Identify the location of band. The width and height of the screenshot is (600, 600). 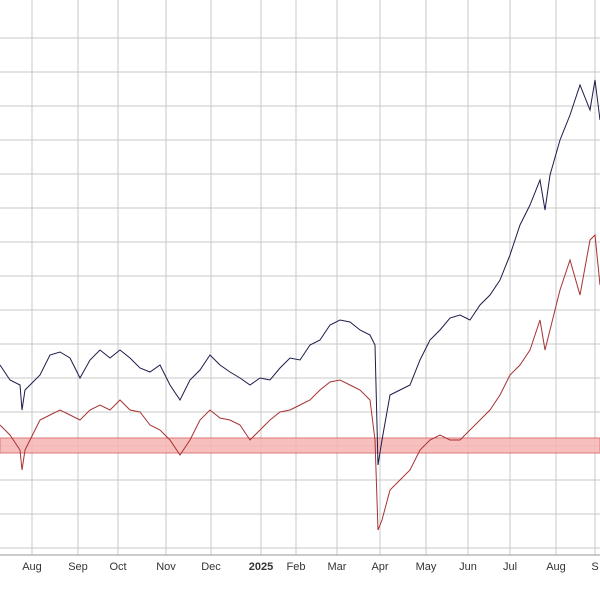
(300, 445).